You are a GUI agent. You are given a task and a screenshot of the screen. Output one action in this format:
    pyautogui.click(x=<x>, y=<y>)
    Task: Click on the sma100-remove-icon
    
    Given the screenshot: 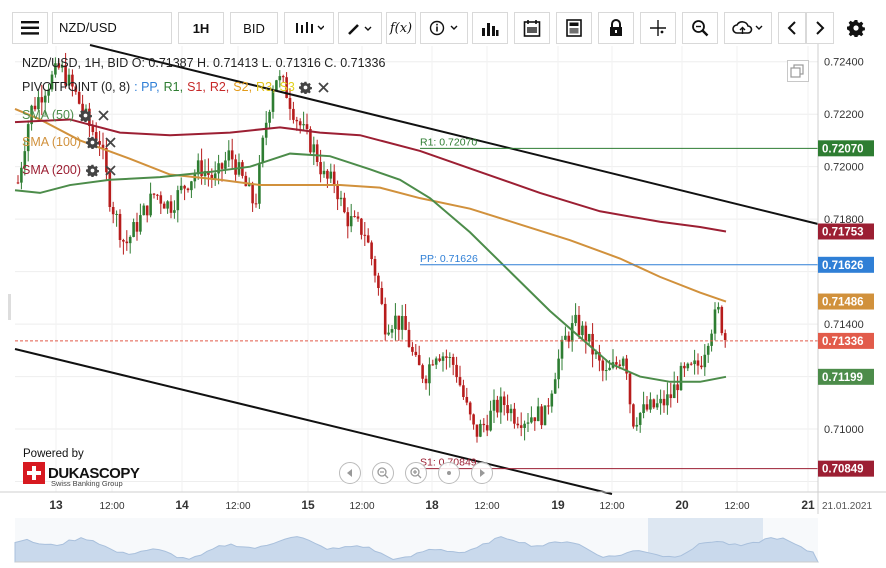 What is the action you would take?
    pyautogui.click(x=110, y=142)
    